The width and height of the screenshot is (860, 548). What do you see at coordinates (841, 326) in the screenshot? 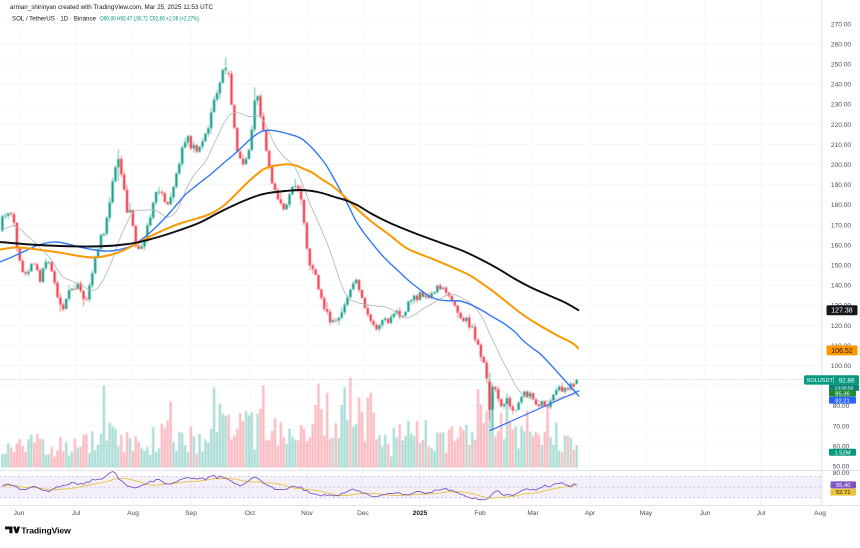
I see `svg-text: 120.00` at bounding box center [841, 326].